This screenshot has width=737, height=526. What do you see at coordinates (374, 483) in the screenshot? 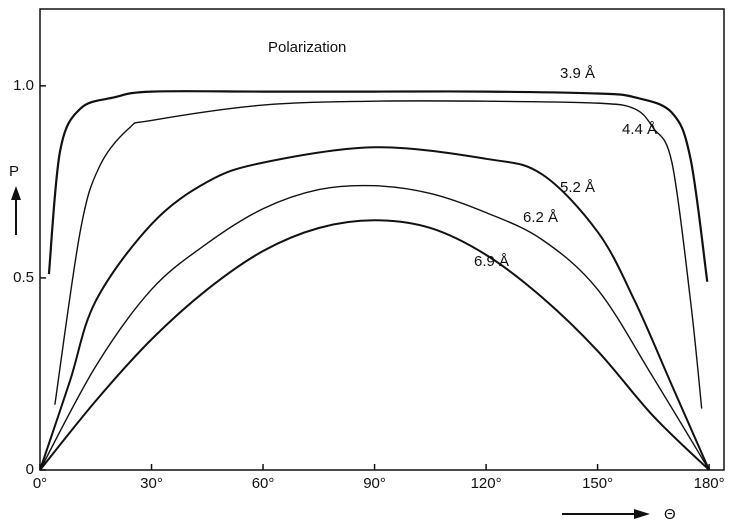
I see `x-tick-label: 90°` at bounding box center [374, 483].